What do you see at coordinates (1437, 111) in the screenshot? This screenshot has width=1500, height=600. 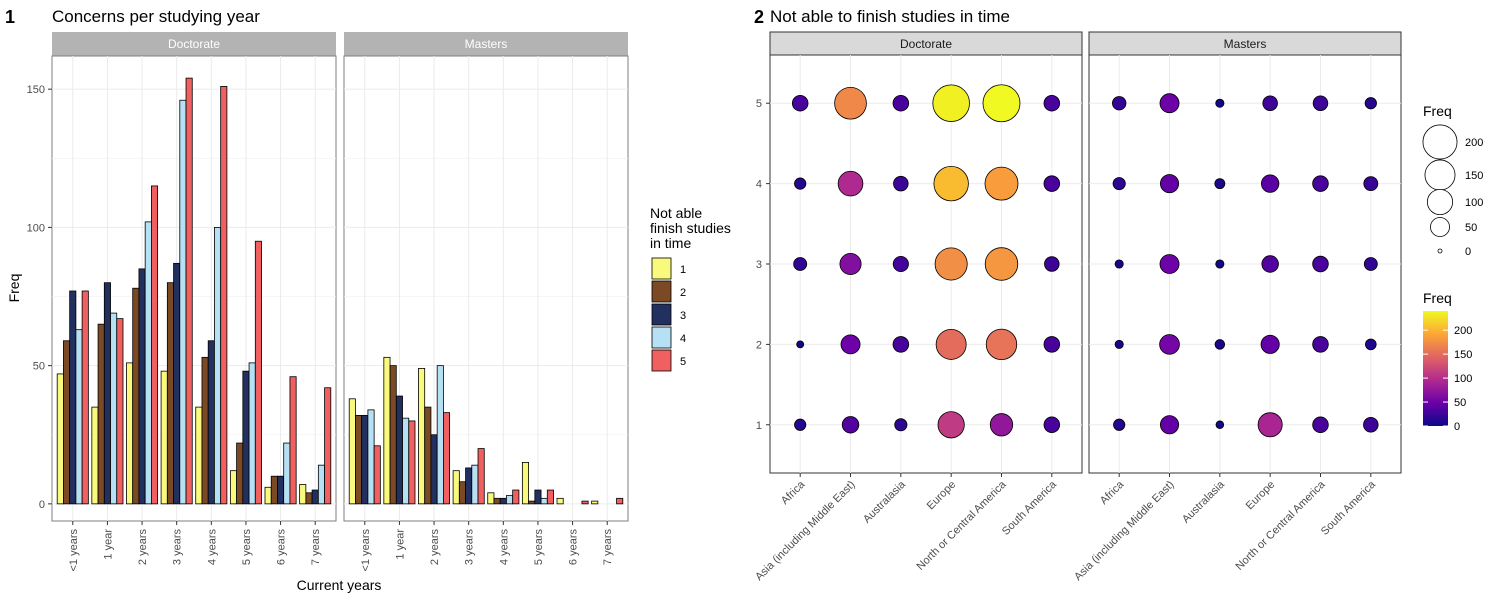 I see `size-legend-title: Freq` at bounding box center [1437, 111].